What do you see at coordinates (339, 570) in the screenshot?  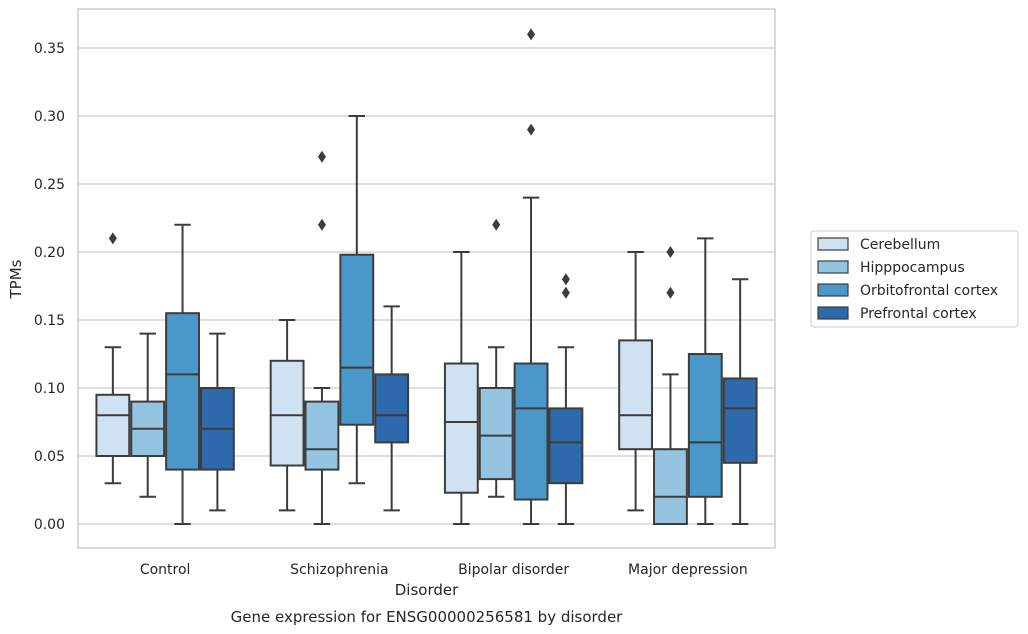 I see `x-tick-label: Schizophrenia` at bounding box center [339, 570].